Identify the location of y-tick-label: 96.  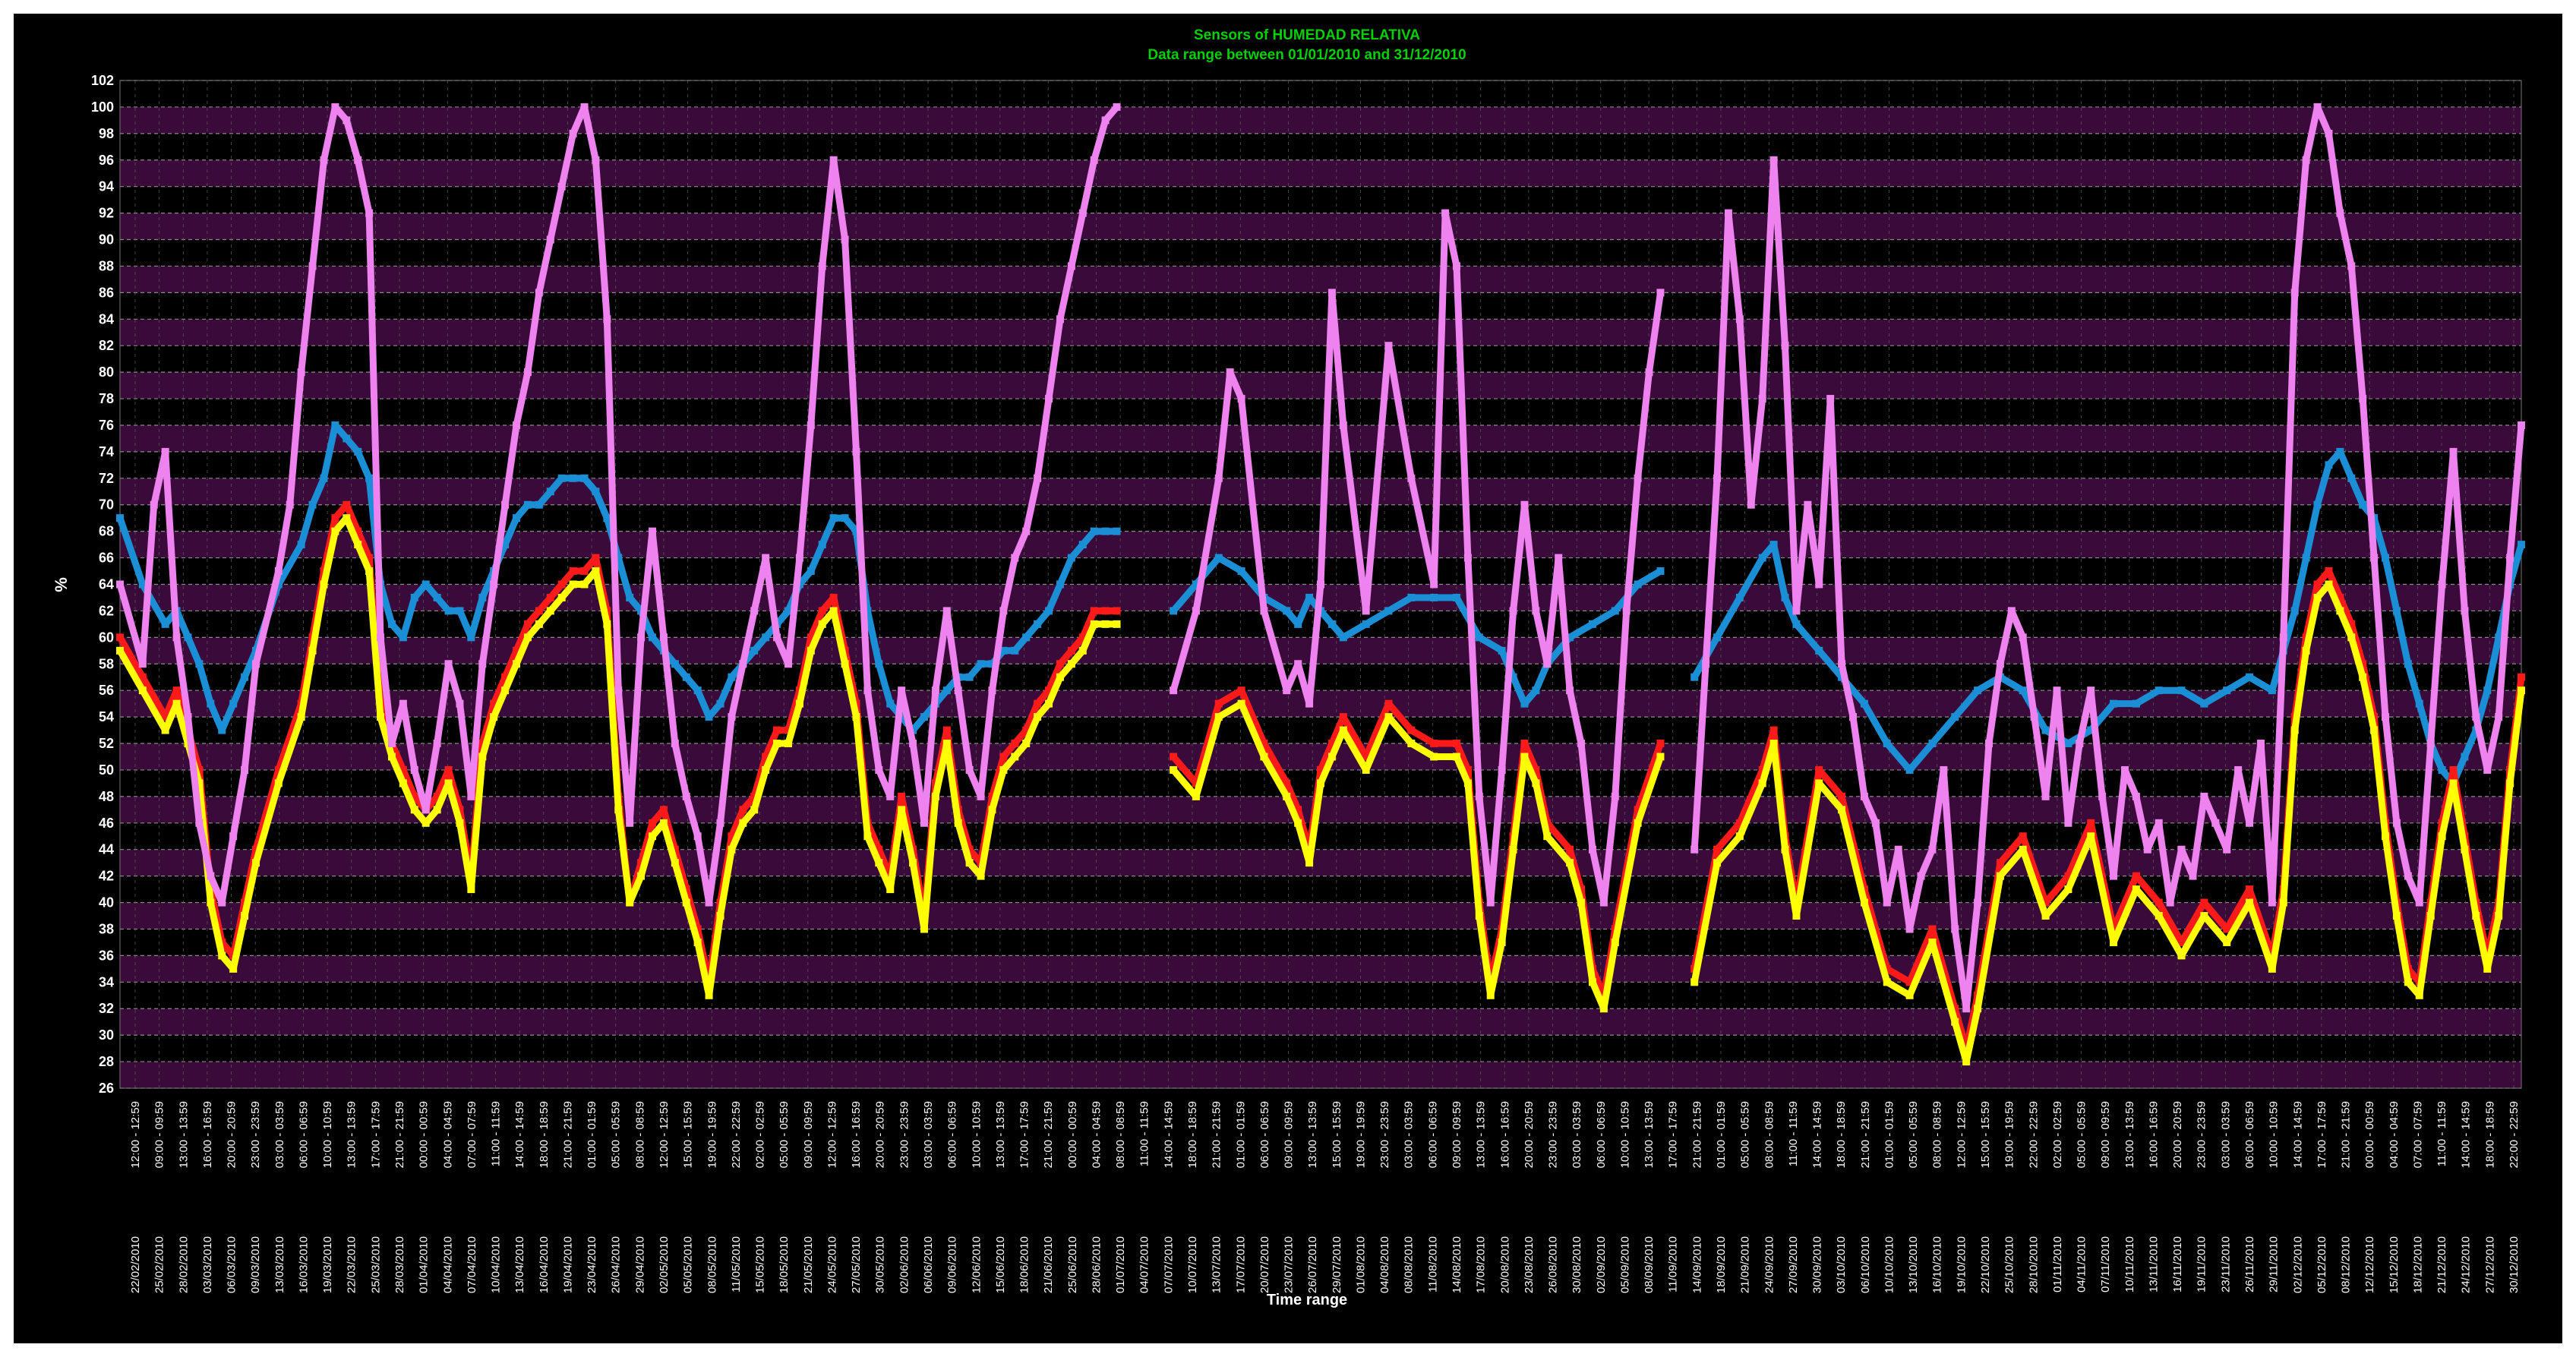
(106, 161).